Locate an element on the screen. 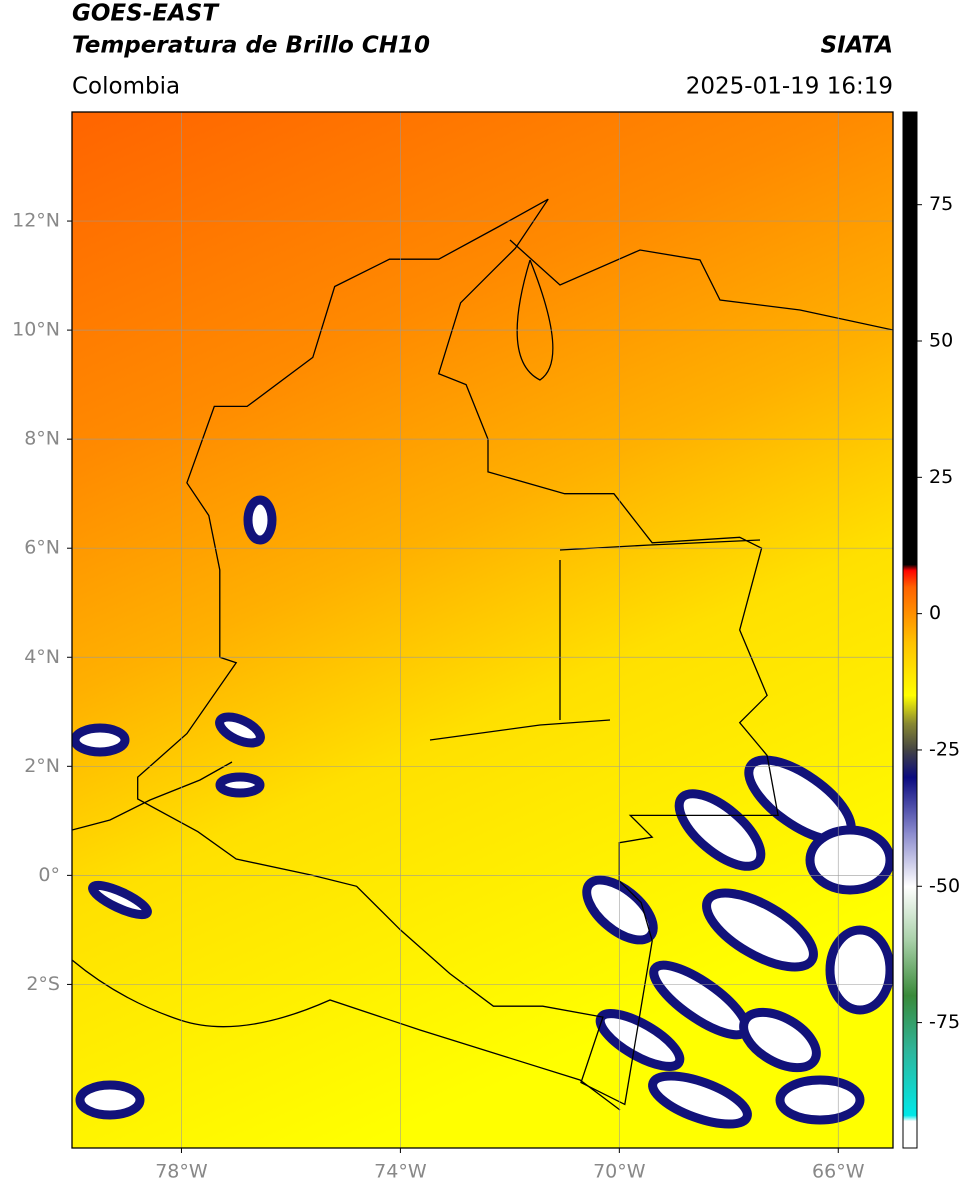 Image resolution: width=966 pixels, height=1194 pixels. colorbar-tick-label: 0 is located at coordinates (935, 613).